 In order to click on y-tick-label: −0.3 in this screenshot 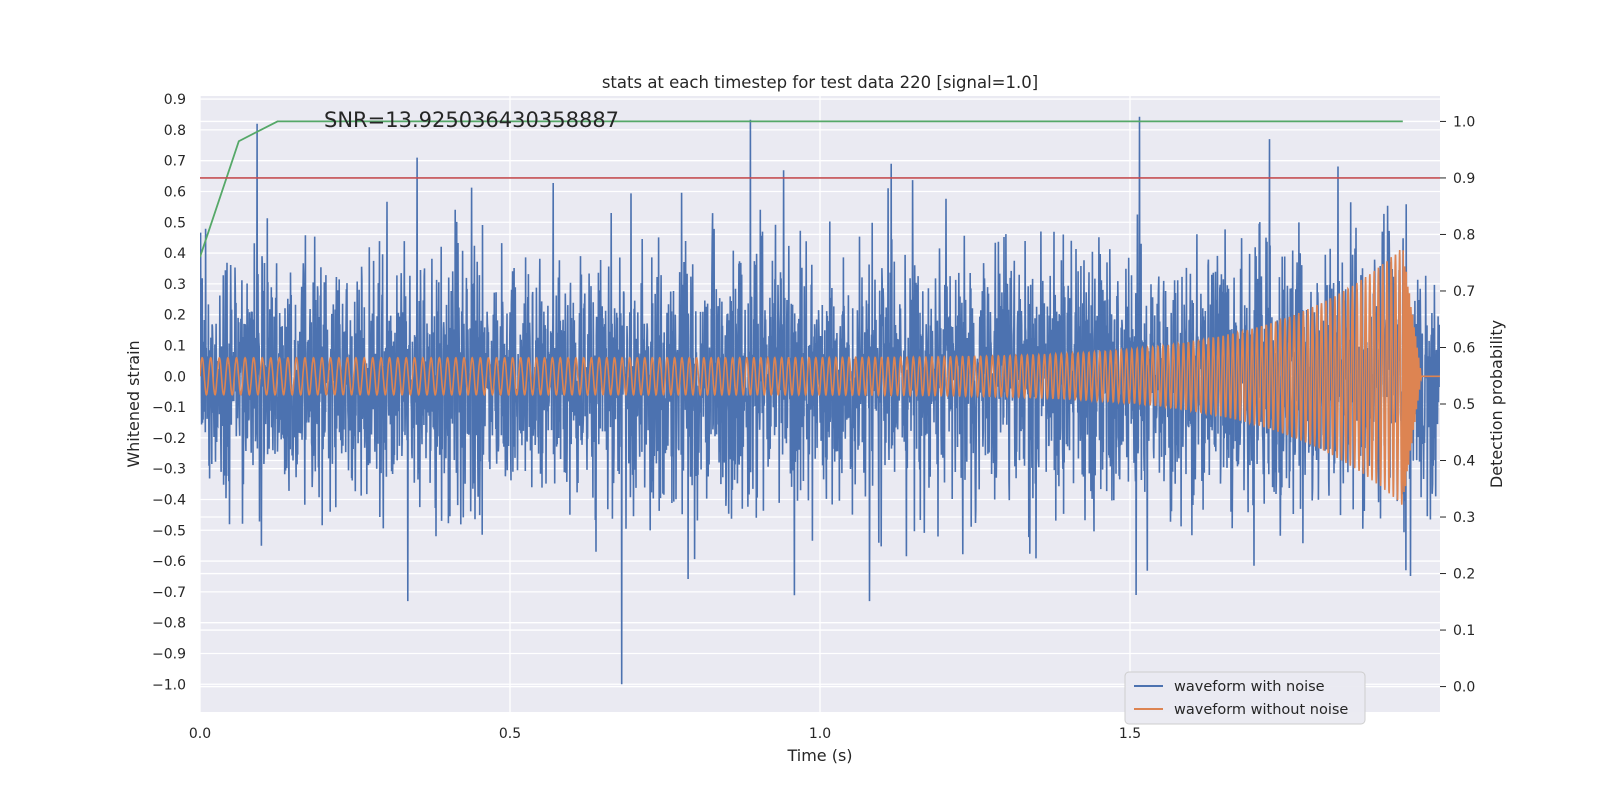, I will do `click(169, 470)`.